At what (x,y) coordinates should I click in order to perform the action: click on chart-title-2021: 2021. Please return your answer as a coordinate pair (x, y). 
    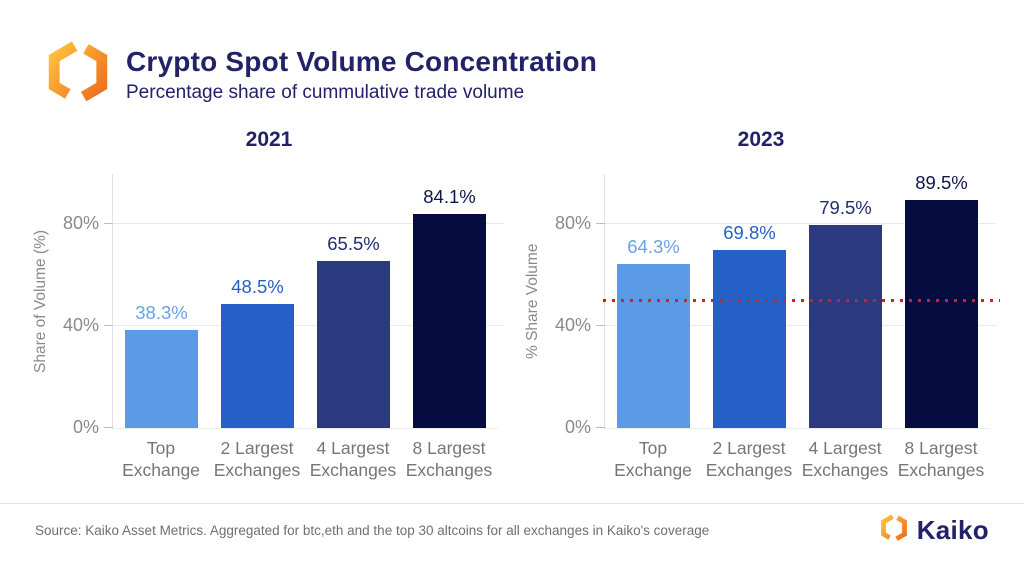
    Looking at the image, I should click on (269, 139).